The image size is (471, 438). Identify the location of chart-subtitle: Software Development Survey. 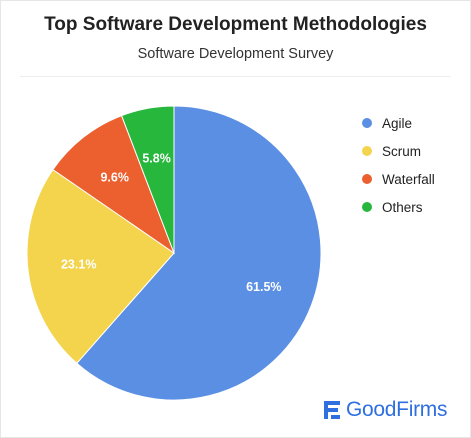
(235, 54).